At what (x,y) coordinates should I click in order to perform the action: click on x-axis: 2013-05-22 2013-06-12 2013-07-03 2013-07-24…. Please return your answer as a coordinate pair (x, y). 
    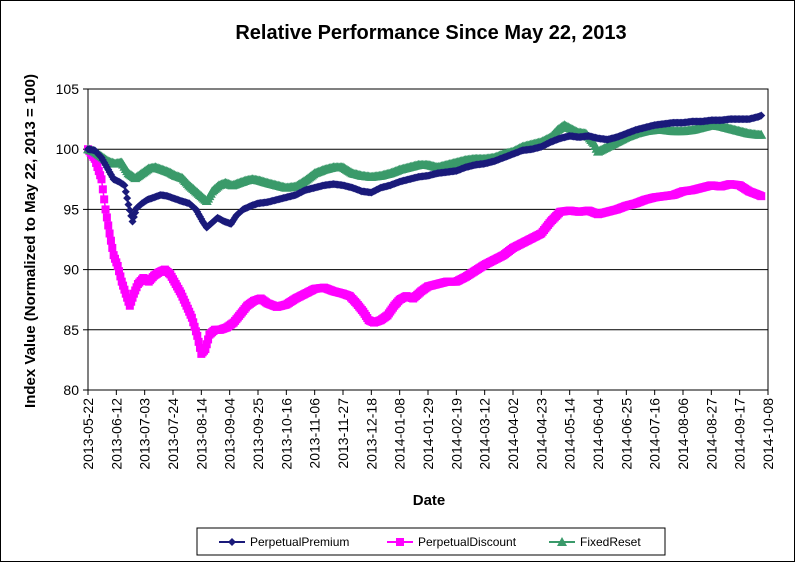
    Looking at the image, I should click on (428, 430).